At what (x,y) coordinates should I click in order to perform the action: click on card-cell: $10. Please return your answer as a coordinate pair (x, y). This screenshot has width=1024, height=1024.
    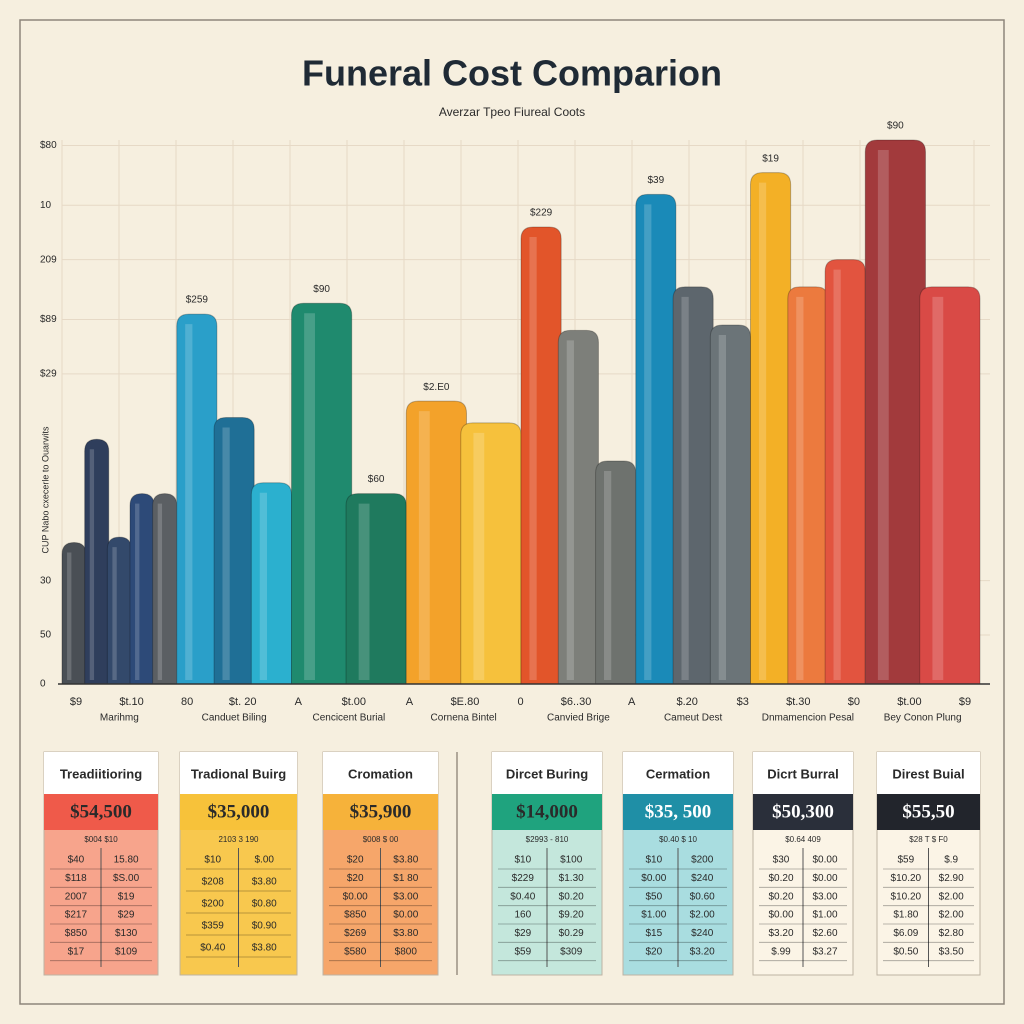
    Looking at the image, I should click on (212, 860).